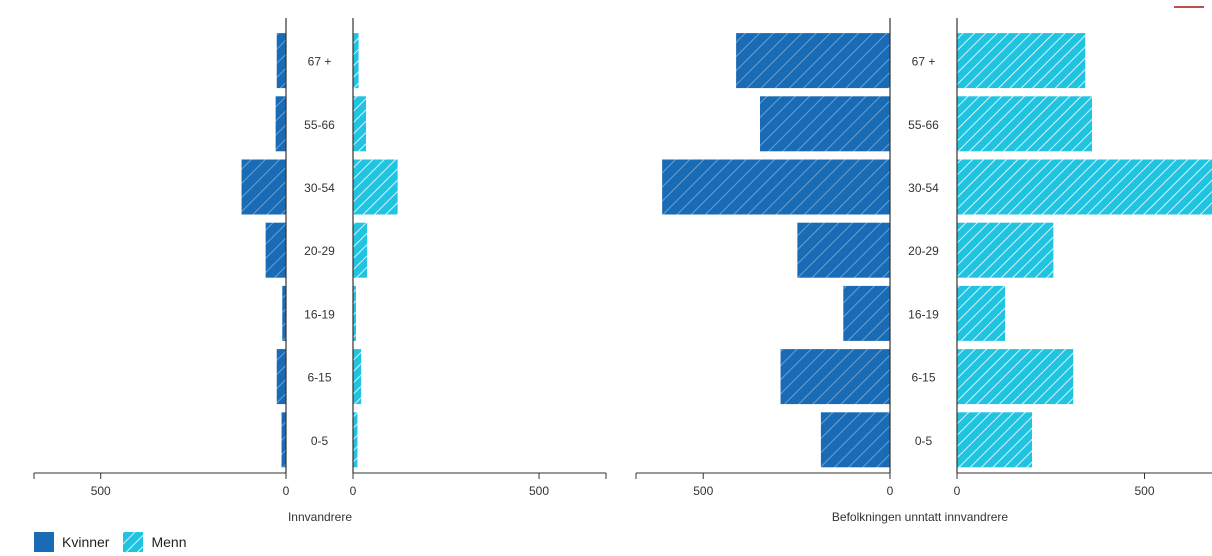 The width and height of the screenshot is (1212, 556). I want to click on x-axis-title: Innvandrere, so click(320, 517).